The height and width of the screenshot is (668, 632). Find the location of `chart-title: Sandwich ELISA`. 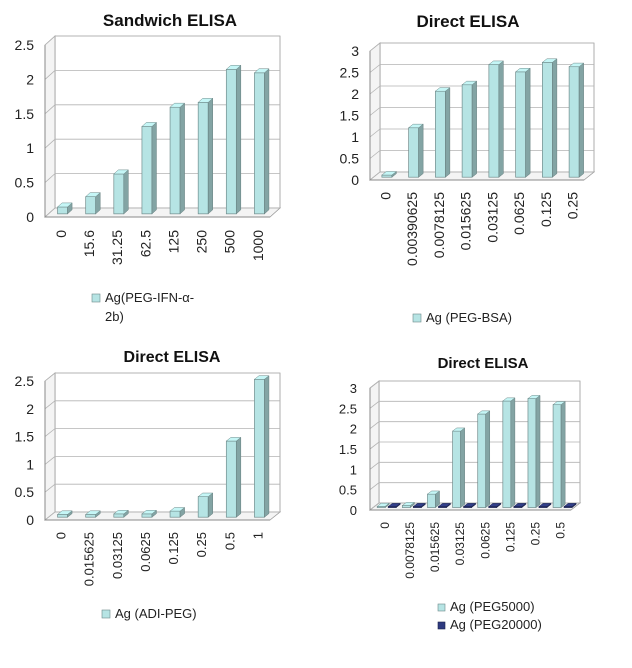

chart-title: Sandwich ELISA is located at coordinates (170, 20).